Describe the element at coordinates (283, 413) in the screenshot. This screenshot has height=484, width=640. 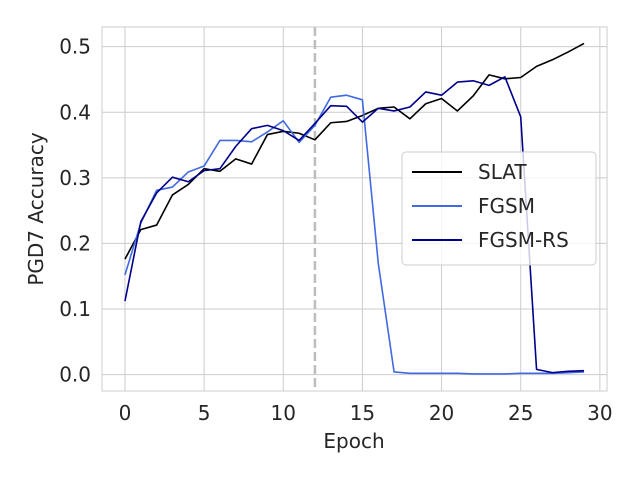
I see `x-tick-label: 10` at that location.